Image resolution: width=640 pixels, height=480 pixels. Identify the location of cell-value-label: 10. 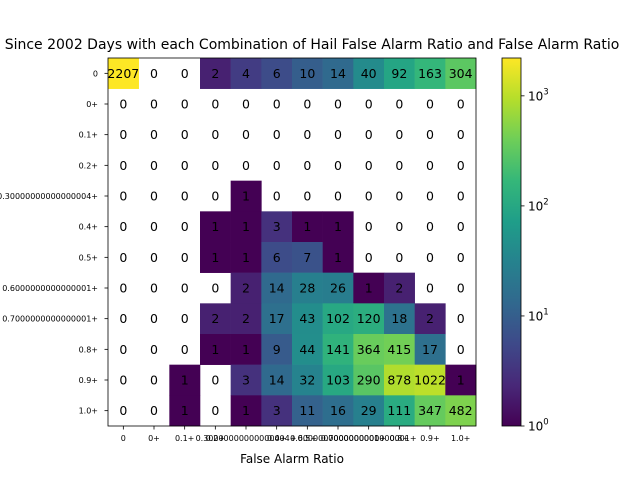
(307, 73).